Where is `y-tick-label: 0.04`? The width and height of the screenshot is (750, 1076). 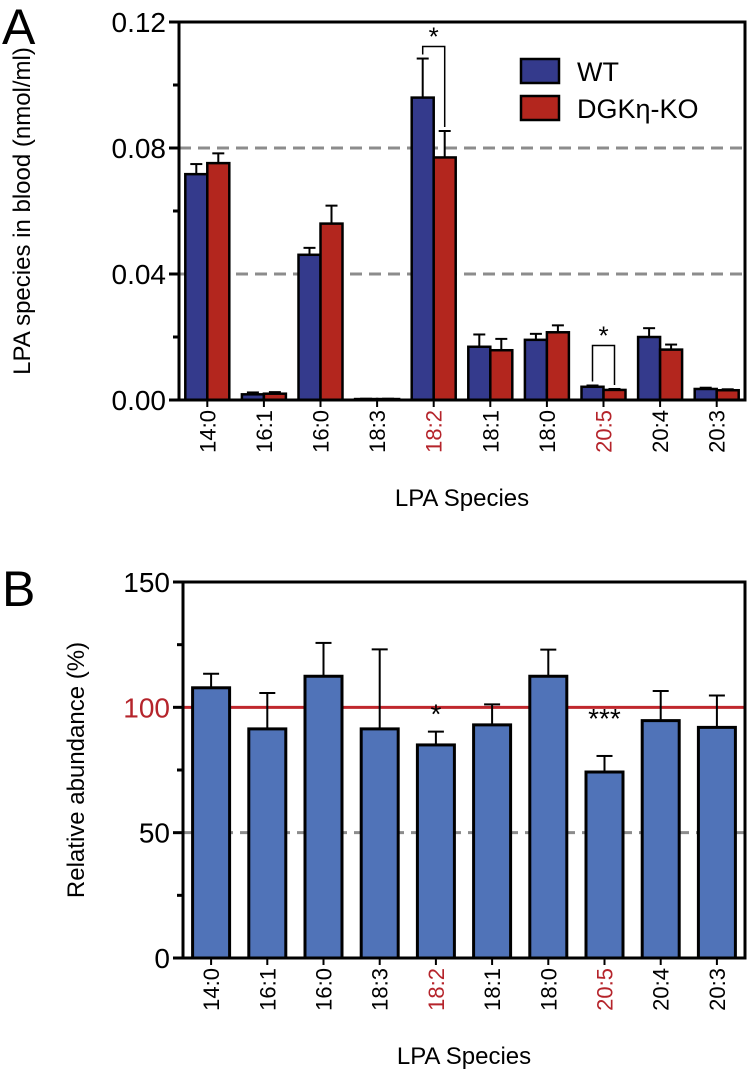
y-tick-label: 0.04 is located at coordinates (139, 274).